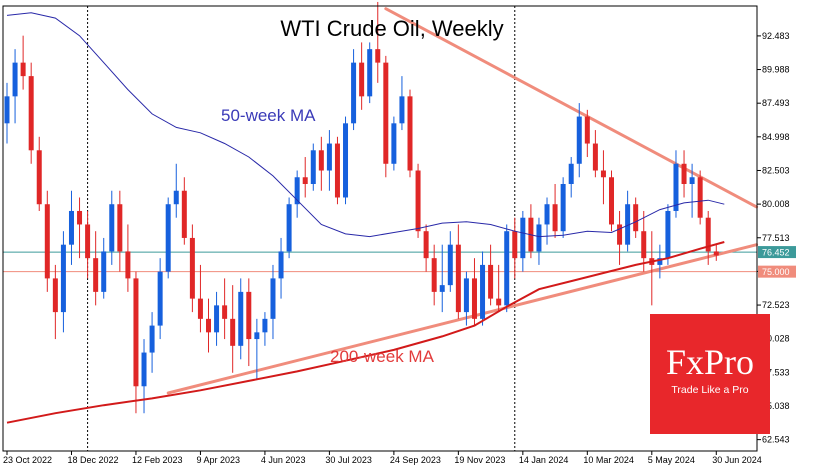 This screenshot has height=475, width=835. Describe the element at coordinates (415, 460) in the screenshot. I see `x-tick-label: 24 Sep 2023` at that location.